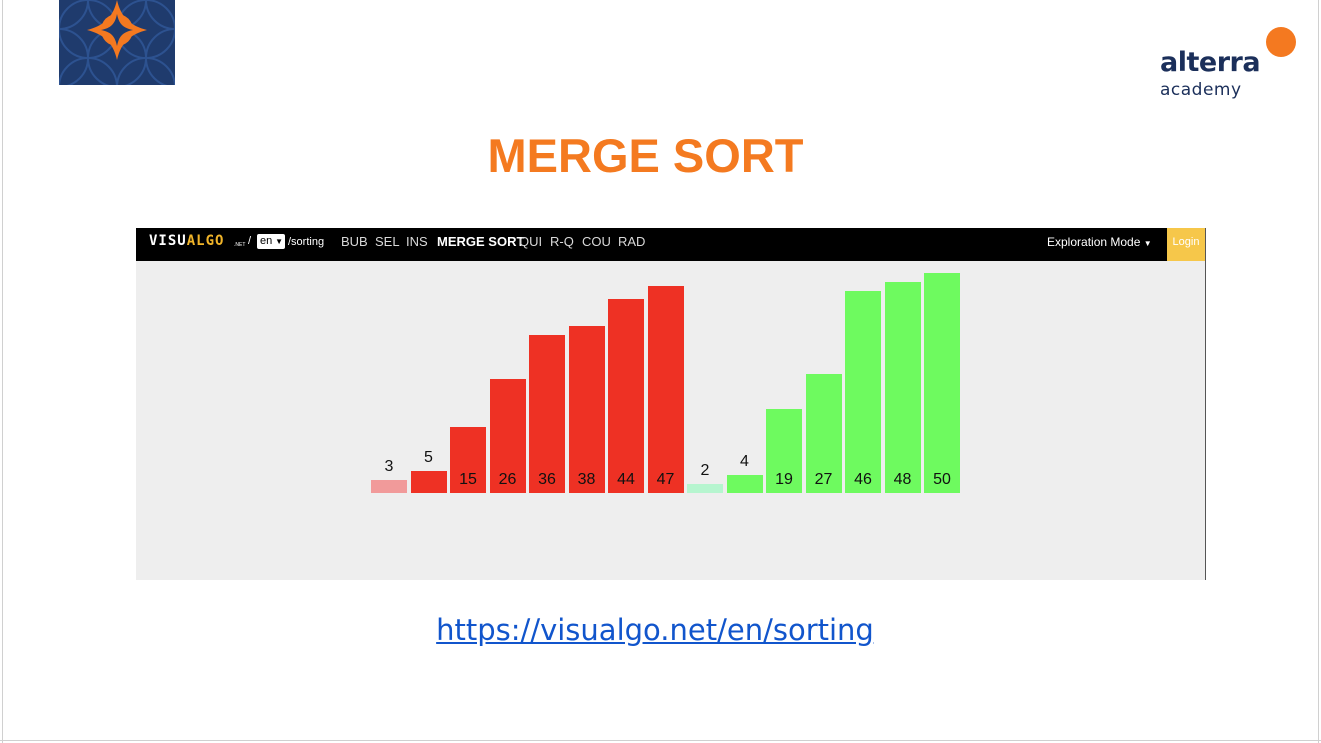  What do you see at coordinates (655, 630) in the screenshot?
I see `visualgo-link: https://visualgo.net/en/sorting` at bounding box center [655, 630].